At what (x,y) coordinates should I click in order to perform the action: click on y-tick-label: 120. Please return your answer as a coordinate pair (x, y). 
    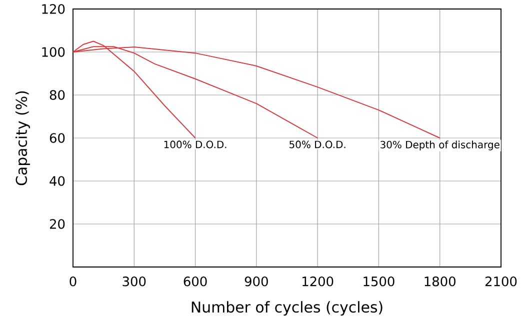
    Looking at the image, I should click on (53, 9).